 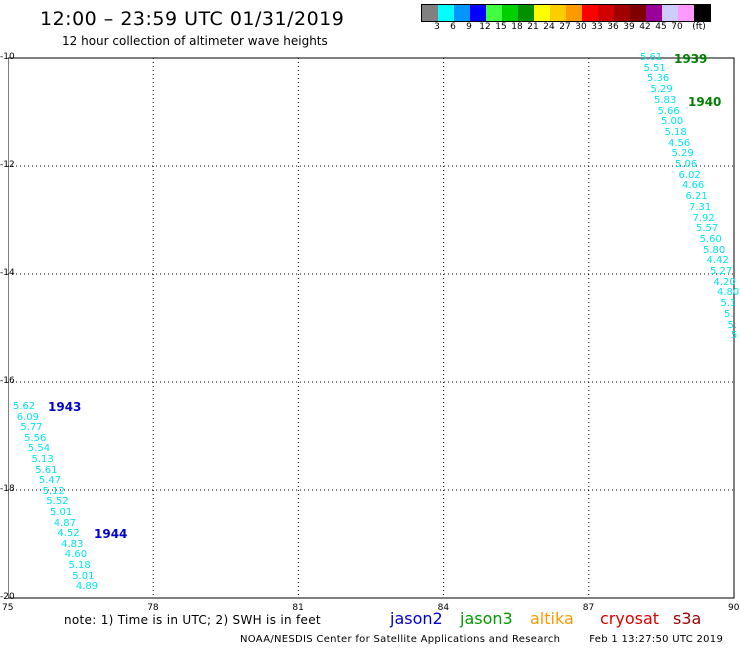 I want to click on wave-height-point: 5.47, so click(x=50, y=481).